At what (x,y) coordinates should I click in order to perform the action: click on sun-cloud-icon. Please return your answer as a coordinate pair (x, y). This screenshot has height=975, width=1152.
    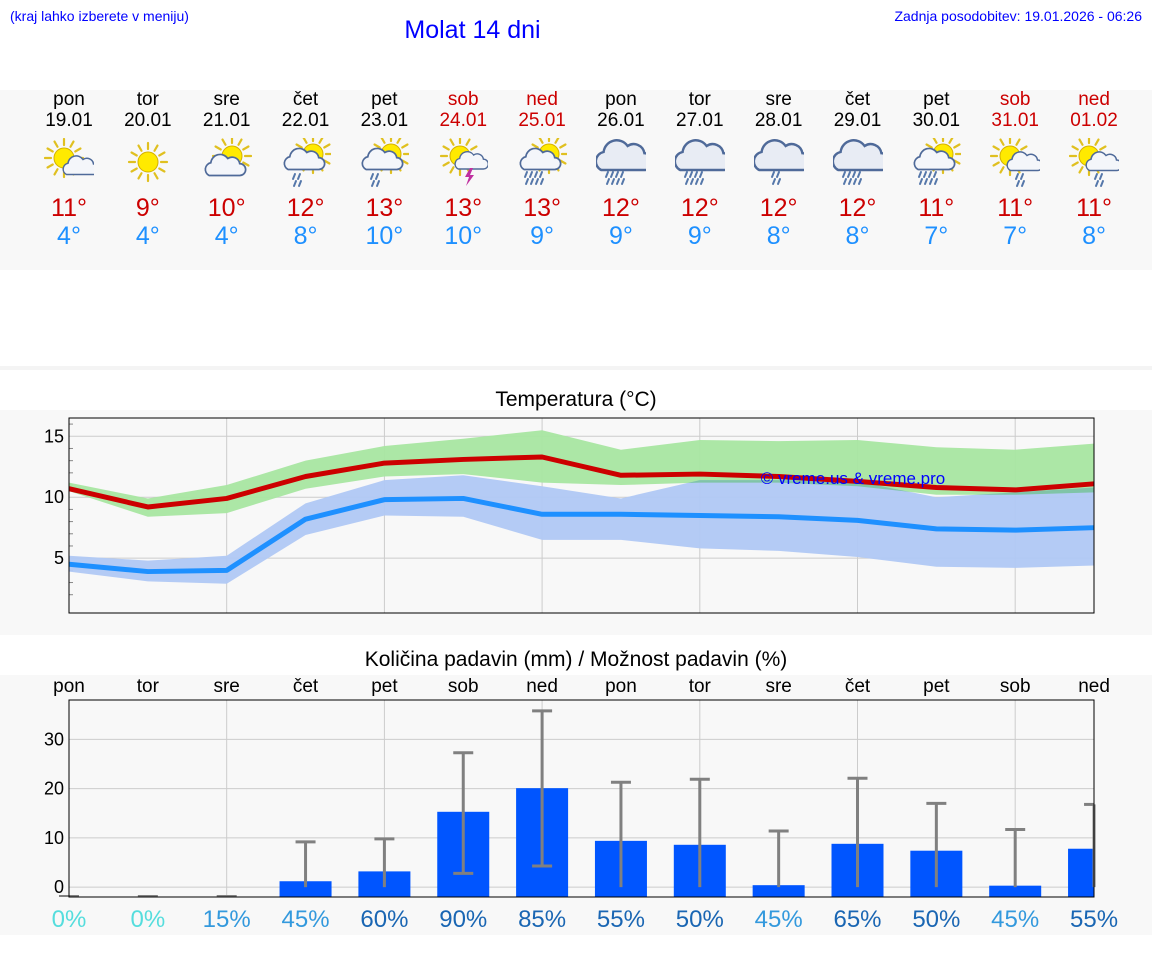
    Looking at the image, I should click on (228, 157).